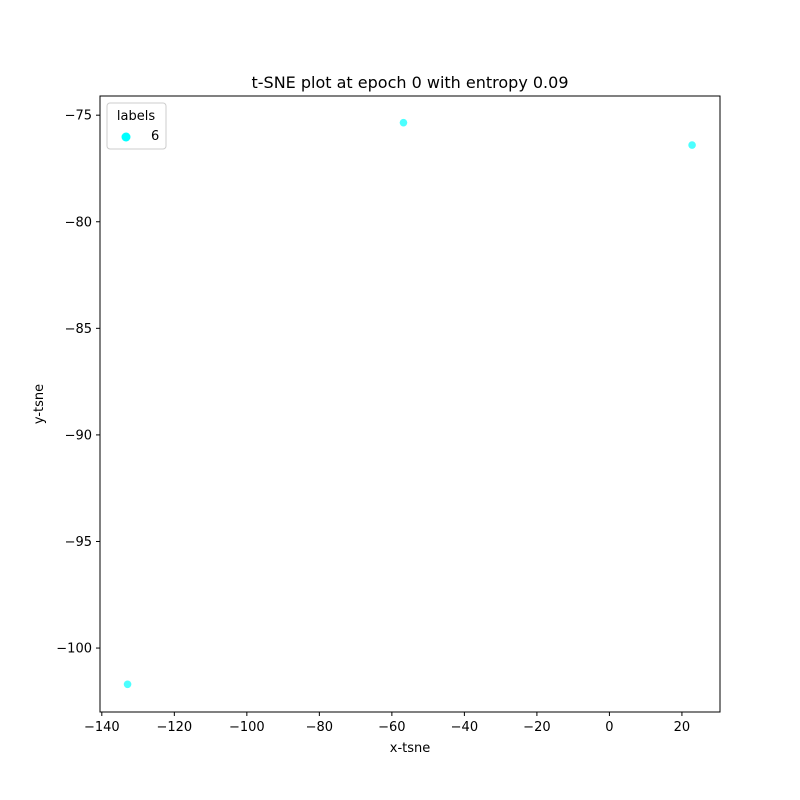 The height and width of the screenshot is (800, 800). What do you see at coordinates (74, 649) in the screenshot?
I see `y-tick-label: −100` at bounding box center [74, 649].